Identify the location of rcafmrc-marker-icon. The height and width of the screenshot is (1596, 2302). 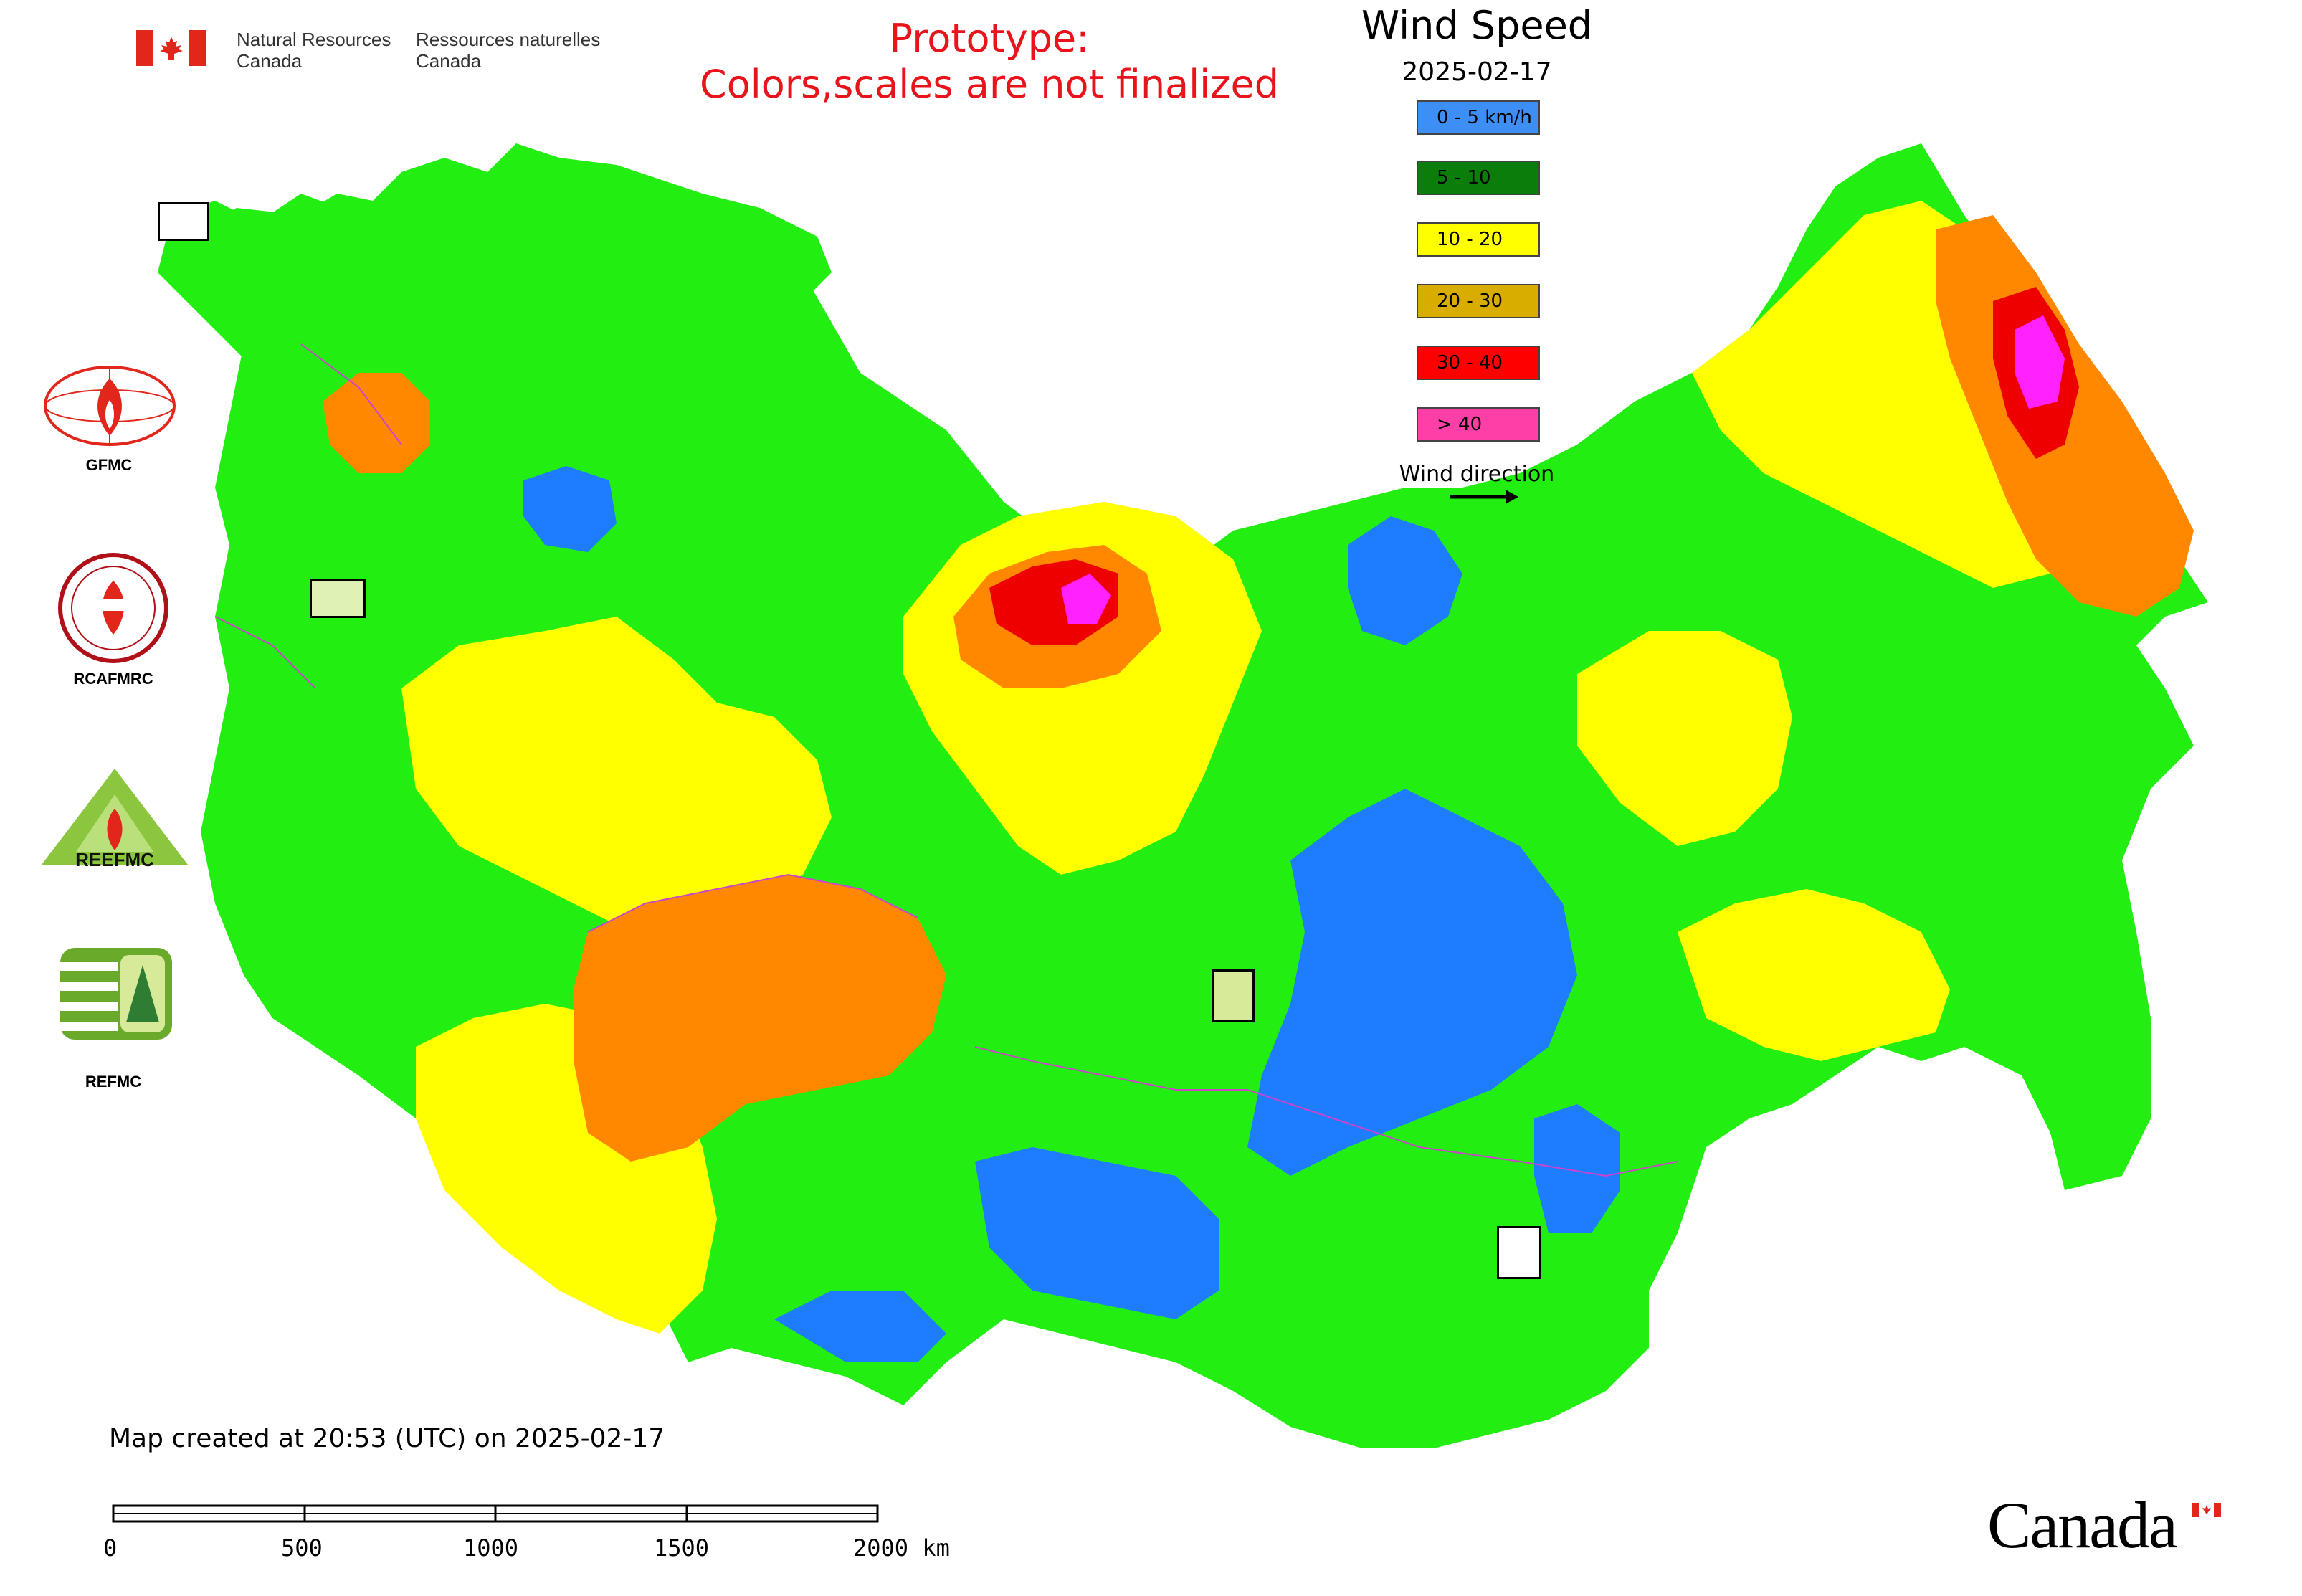
(1519, 1252).